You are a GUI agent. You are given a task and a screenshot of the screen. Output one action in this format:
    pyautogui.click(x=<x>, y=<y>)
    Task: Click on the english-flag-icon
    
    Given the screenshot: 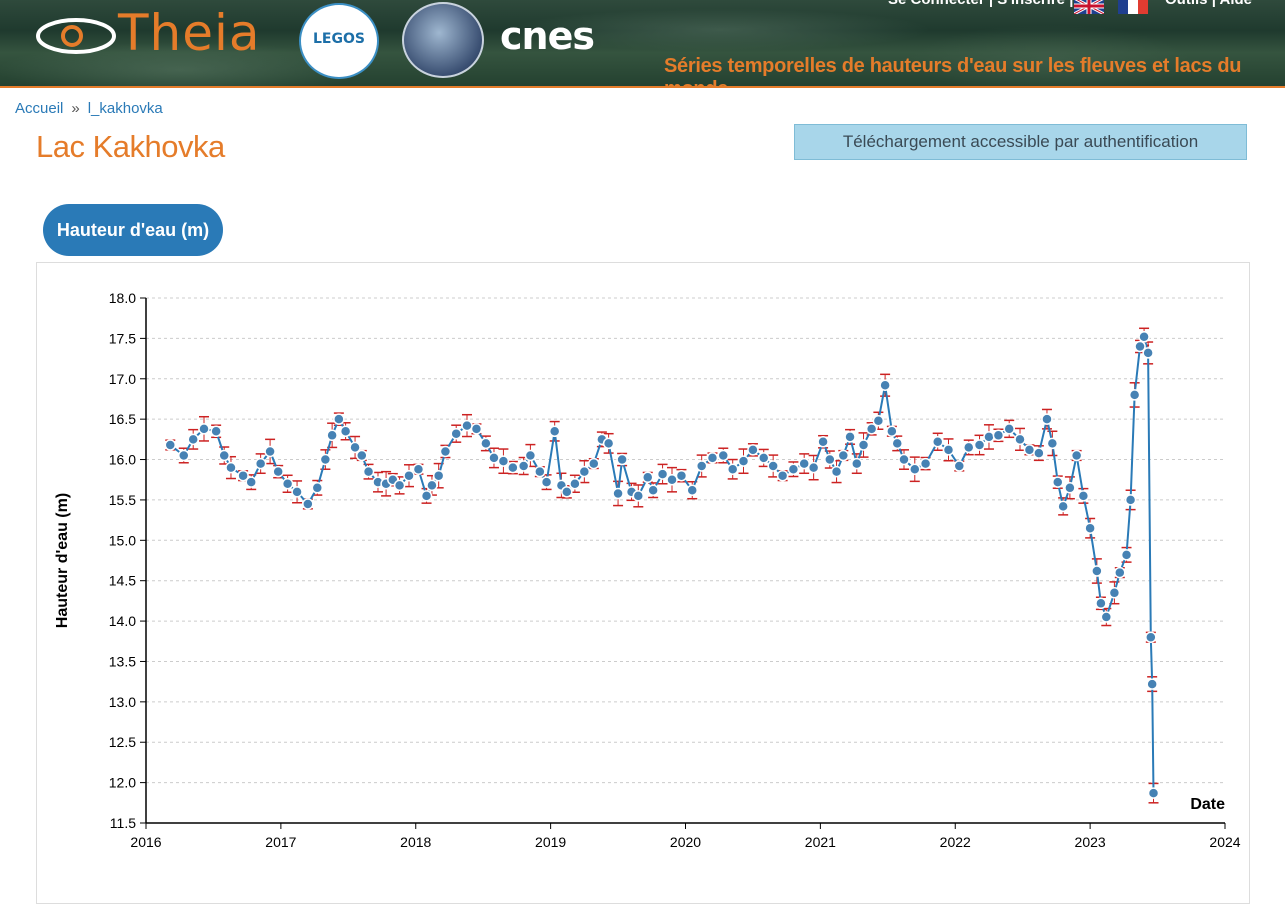 What is the action you would take?
    pyautogui.click(x=1089, y=7)
    